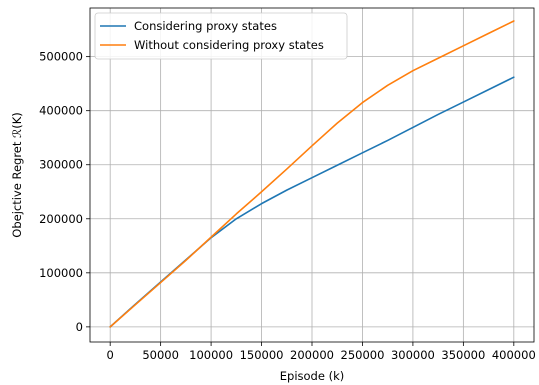 The height and width of the screenshot is (385, 539). Describe the element at coordinates (79, 327) in the screenshot. I see `y-tick-label: 0` at that location.